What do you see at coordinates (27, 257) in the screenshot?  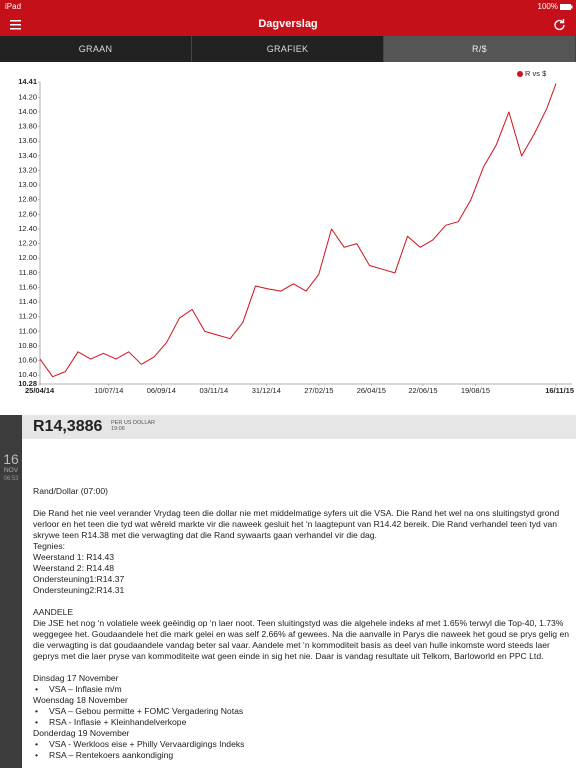 I see `y-tick-label: 12.00` at bounding box center [27, 257].